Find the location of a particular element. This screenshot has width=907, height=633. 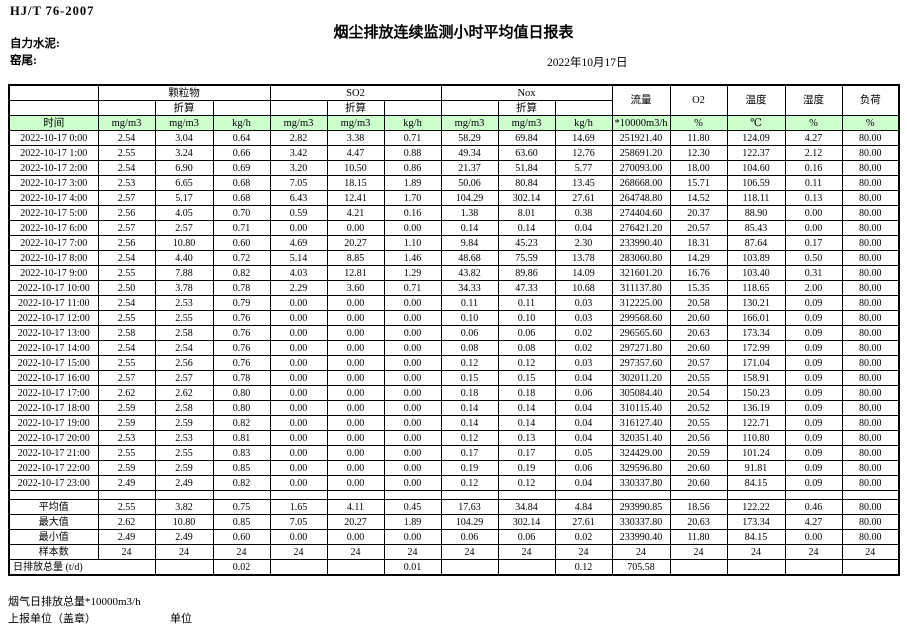

value-cell: 2.57 is located at coordinates (126, 228).